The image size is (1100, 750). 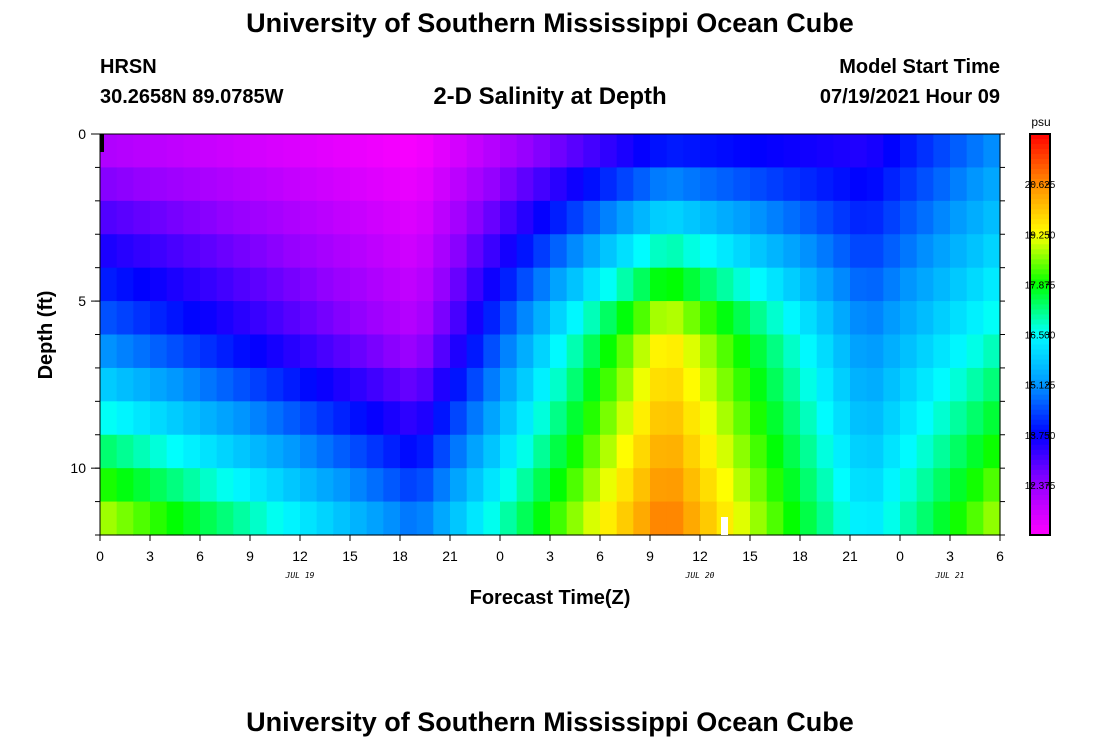 What do you see at coordinates (550, 556) in the screenshot?
I see `x-tick-label: 3` at bounding box center [550, 556].